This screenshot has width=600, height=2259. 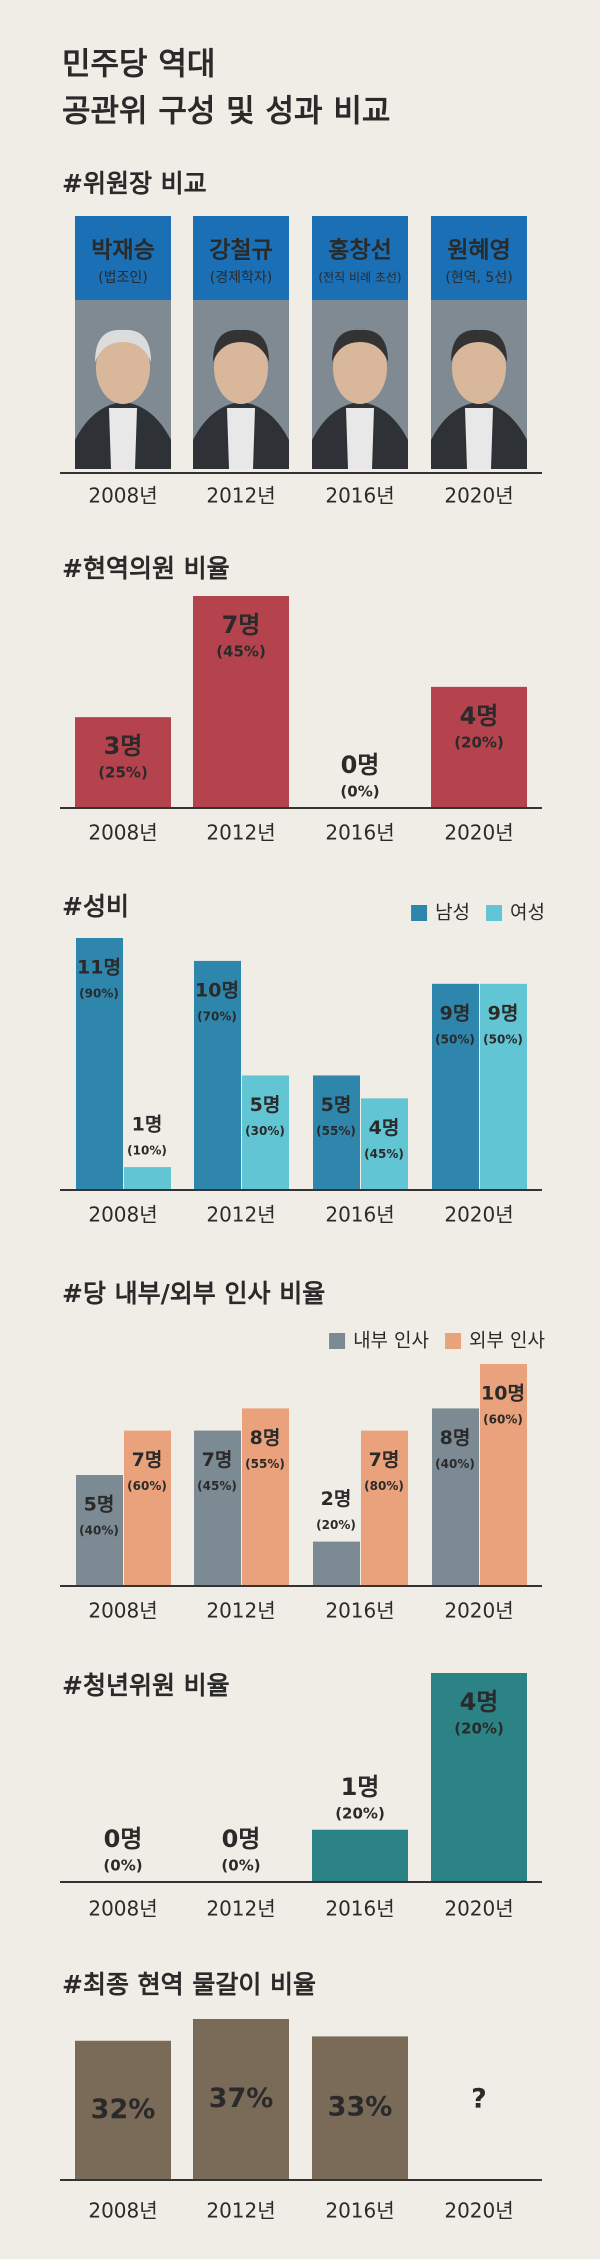 What do you see at coordinates (507, 1341) in the screenshot?
I see `legend-label: 외부 인사` at bounding box center [507, 1341].